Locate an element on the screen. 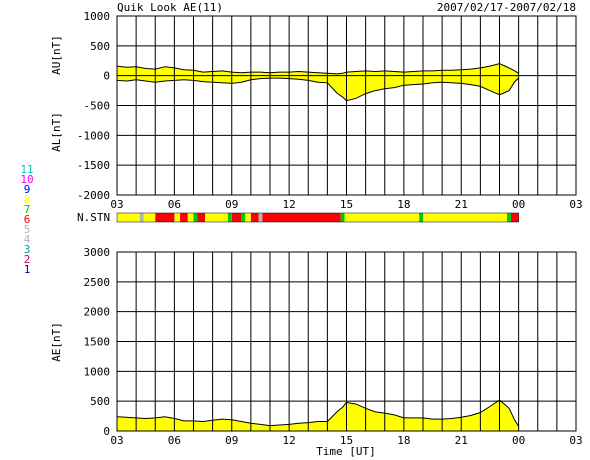 This screenshot has height=460, width=590. p1-series-1-fill is located at coordinates (318, 88).